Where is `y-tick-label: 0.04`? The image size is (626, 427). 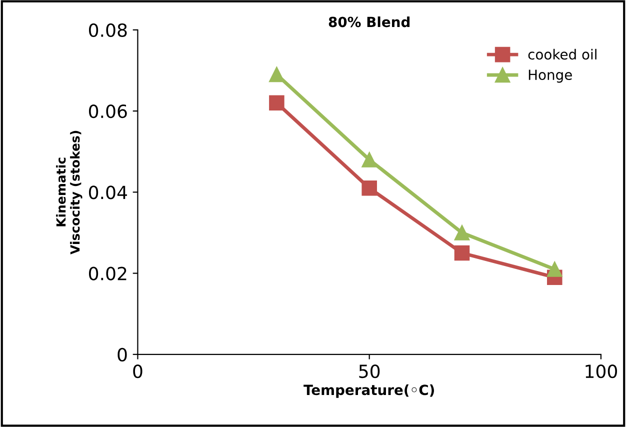
y-tick-label: 0.04 is located at coordinates (107, 193).